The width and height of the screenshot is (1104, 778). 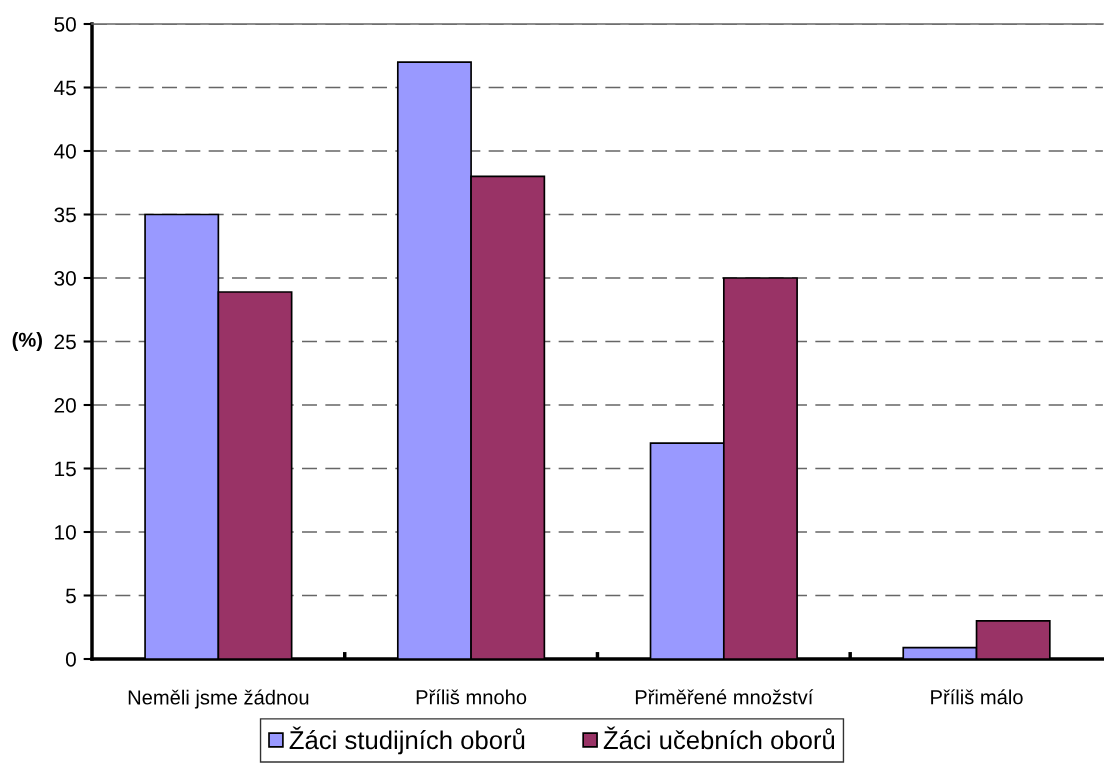 What do you see at coordinates (27, 341) in the screenshot?
I see `y-axis-title: (%)` at bounding box center [27, 341].